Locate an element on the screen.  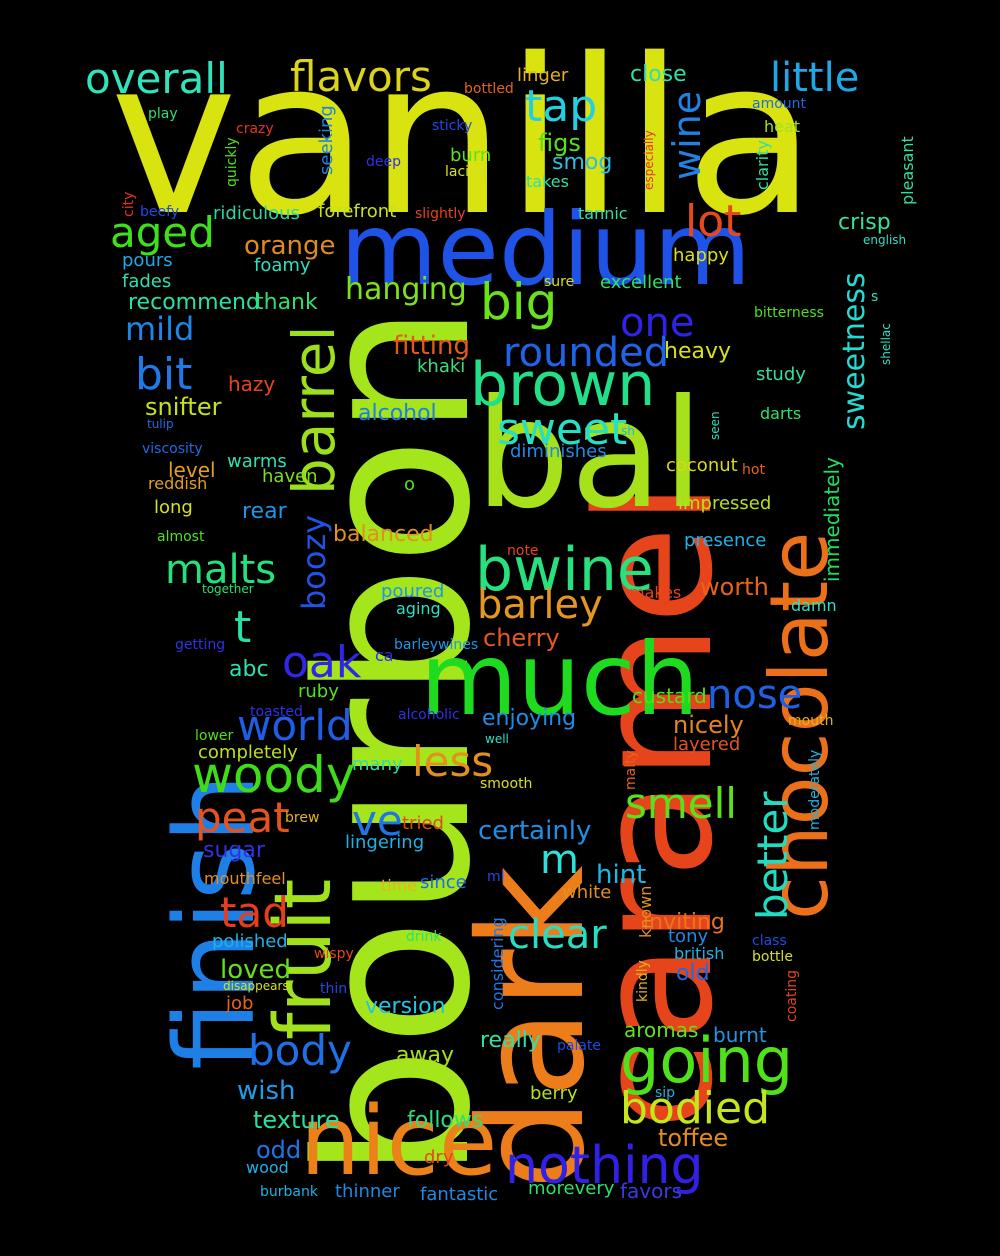
word-amount: amount is located at coordinates (779, 104).